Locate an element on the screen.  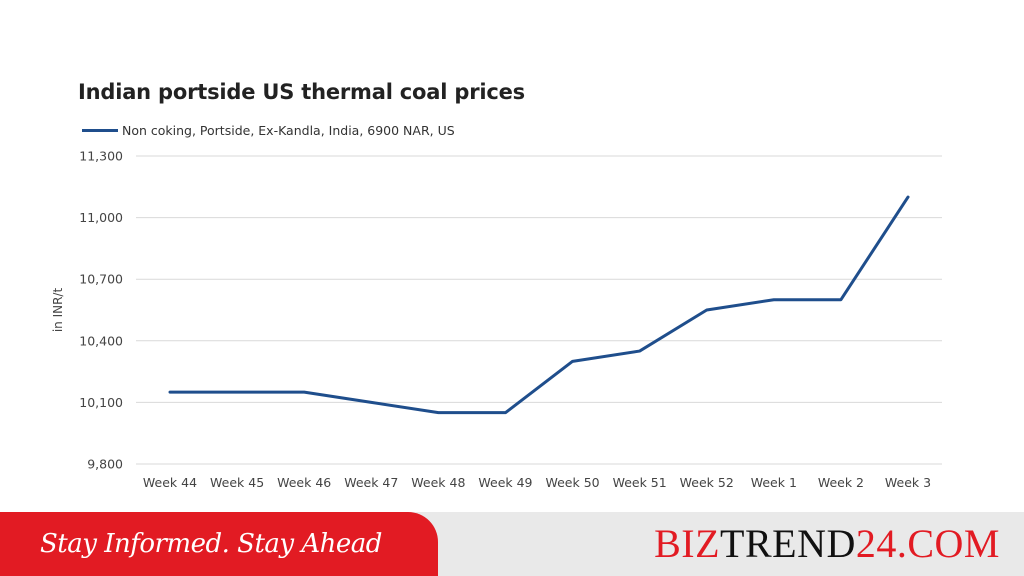
x-tick-label: Week 3 is located at coordinates (908, 482).